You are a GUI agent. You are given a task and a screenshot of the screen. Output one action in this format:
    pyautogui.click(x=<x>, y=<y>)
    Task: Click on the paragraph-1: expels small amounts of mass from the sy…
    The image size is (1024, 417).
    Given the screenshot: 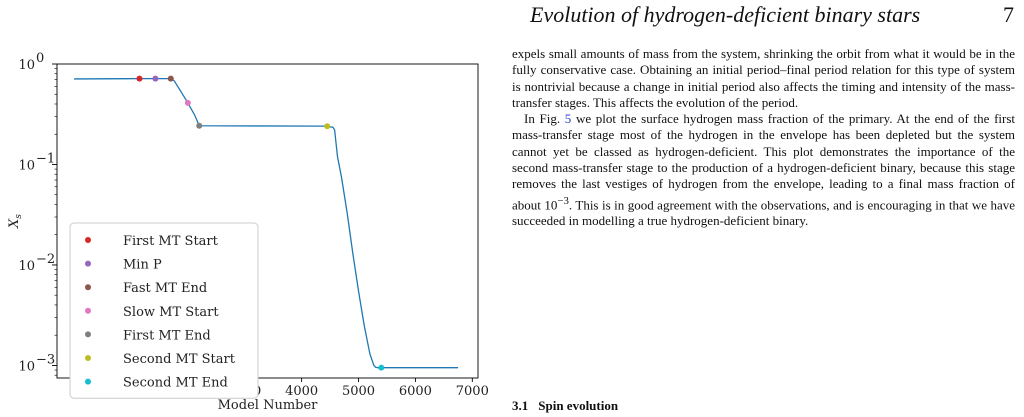 What is the action you would take?
    pyautogui.click(x=763, y=78)
    